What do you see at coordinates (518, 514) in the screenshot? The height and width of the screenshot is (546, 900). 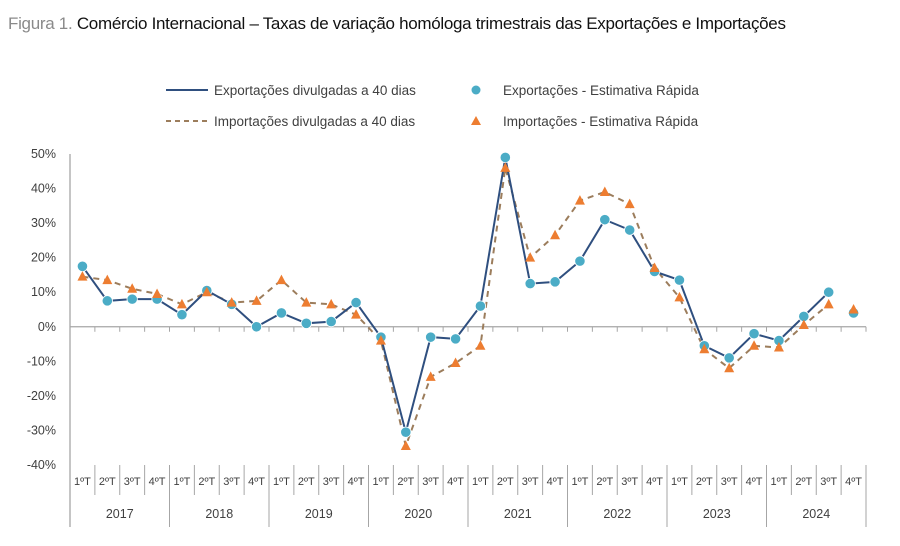 I see `year-label: 2021` at bounding box center [518, 514].